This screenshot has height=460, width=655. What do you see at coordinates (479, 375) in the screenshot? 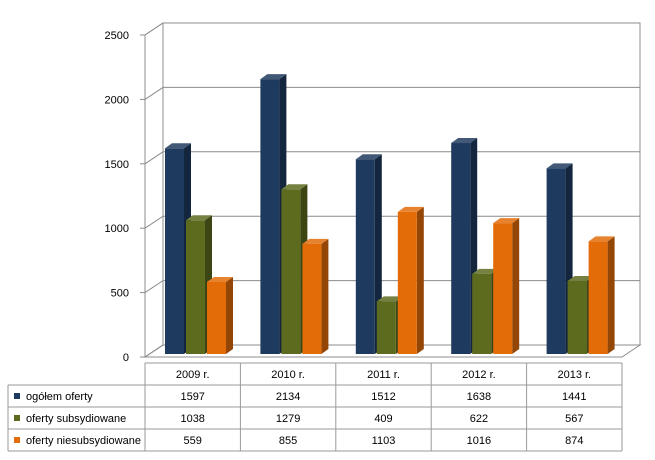
I see `x-category-label: 2012 r.` at bounding box center [479, 375].